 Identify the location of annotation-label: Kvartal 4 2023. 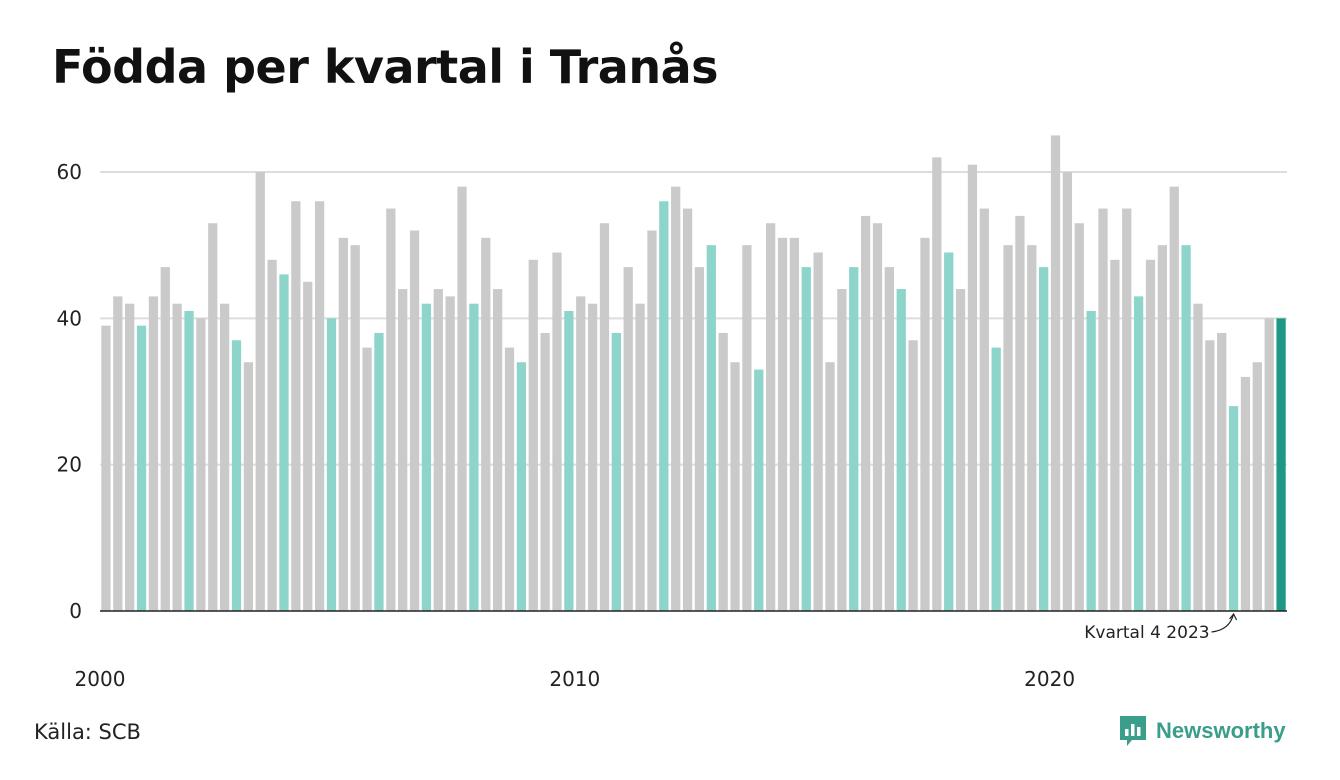
(1146, 633).